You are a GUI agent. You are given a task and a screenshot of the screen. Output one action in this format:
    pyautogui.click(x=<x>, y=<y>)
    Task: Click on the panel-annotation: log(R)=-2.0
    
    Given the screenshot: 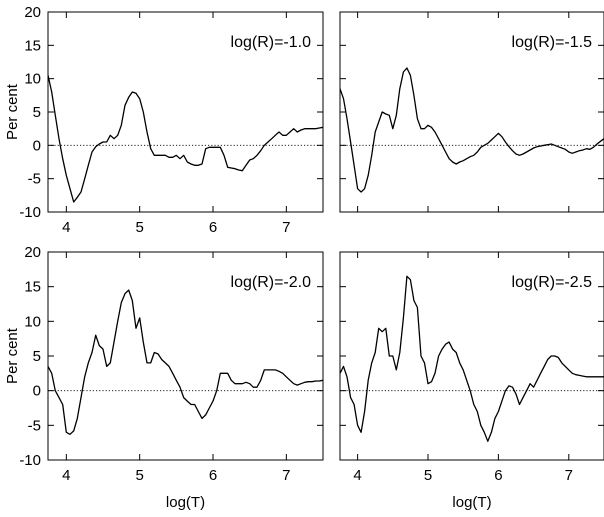 What is the action you would take?
    pyautogui.click(x=271, y=282)
    